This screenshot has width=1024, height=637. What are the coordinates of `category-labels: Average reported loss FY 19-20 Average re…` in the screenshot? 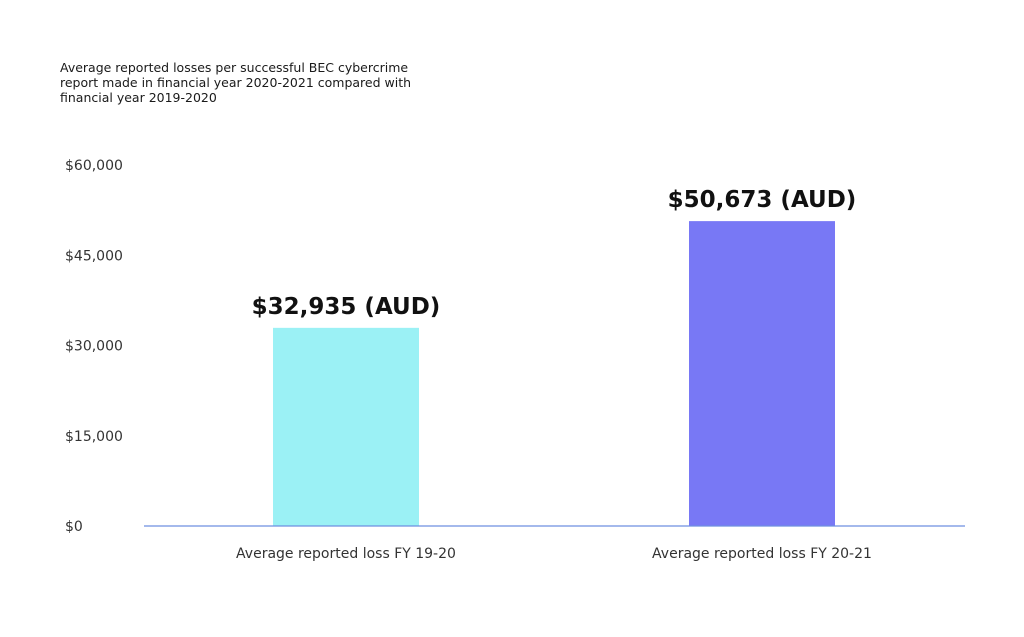 It's located at (554, 554).